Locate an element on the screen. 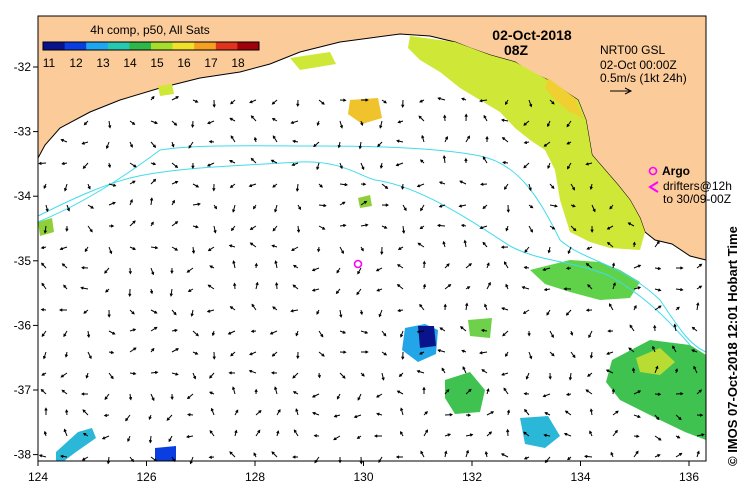  y-tick-label: -33 is located at coordinates (23, 132).